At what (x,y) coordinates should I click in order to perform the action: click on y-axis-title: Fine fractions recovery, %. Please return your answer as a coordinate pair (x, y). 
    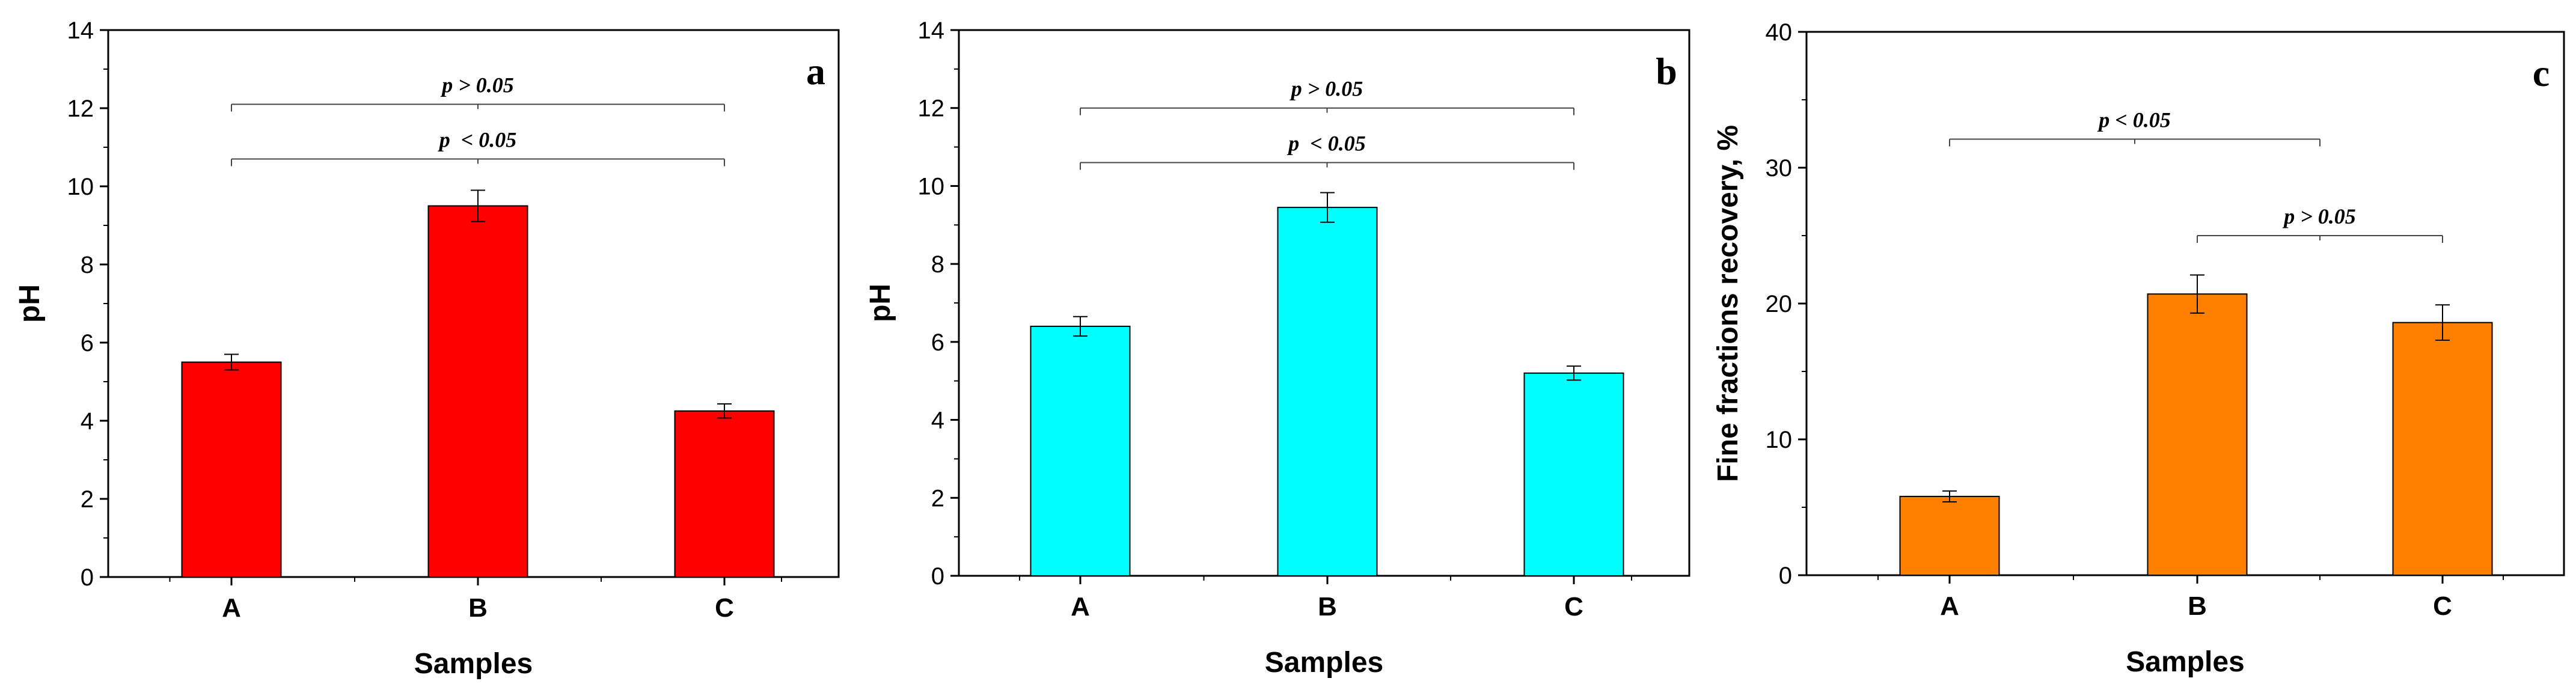
    Looking at the image, I should click on (1728, 303).